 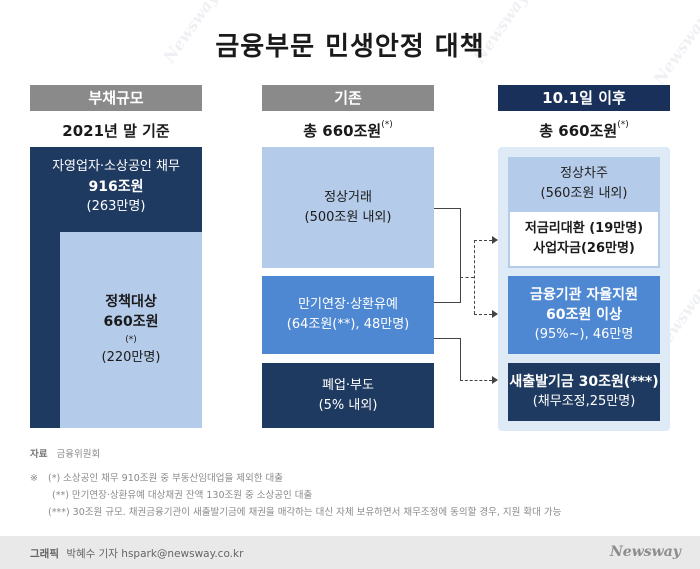 I want to click on graphic-credit: 그래픽 박혜수 기자 hspark@newsway.co.kr, so click(x=136, y=553).